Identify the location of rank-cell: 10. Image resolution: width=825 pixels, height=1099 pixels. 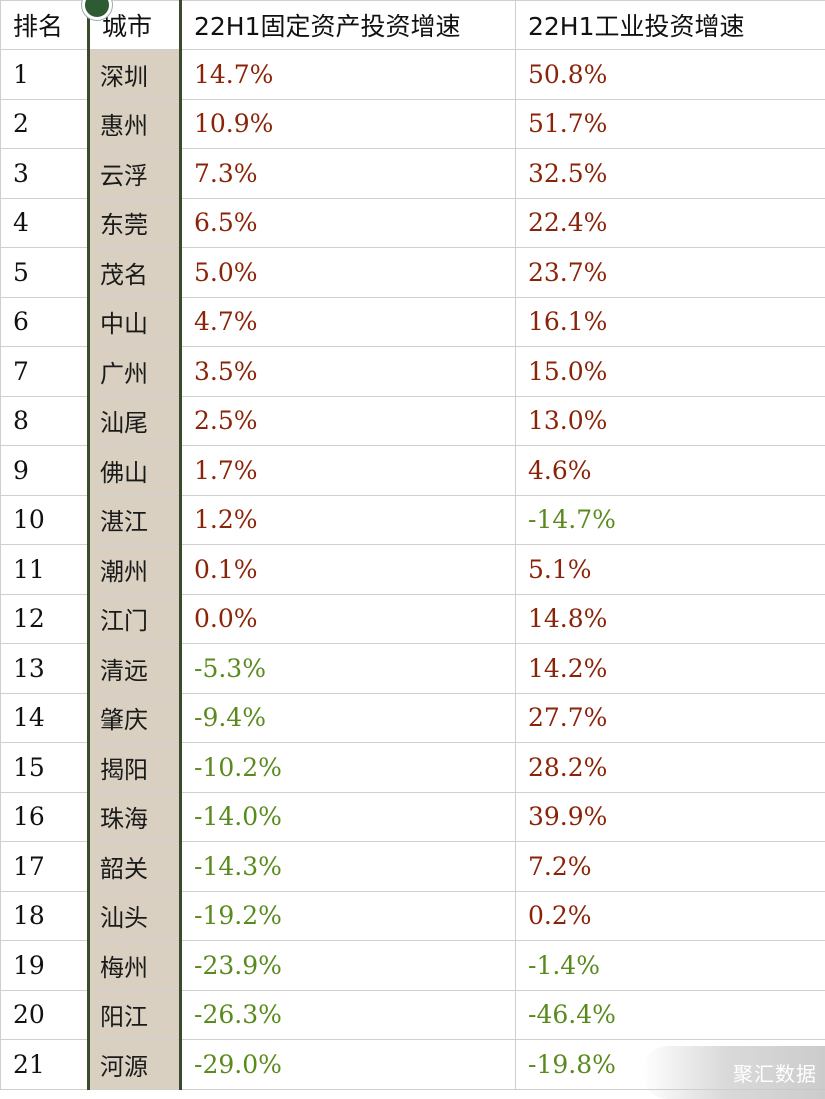
(44, 519).